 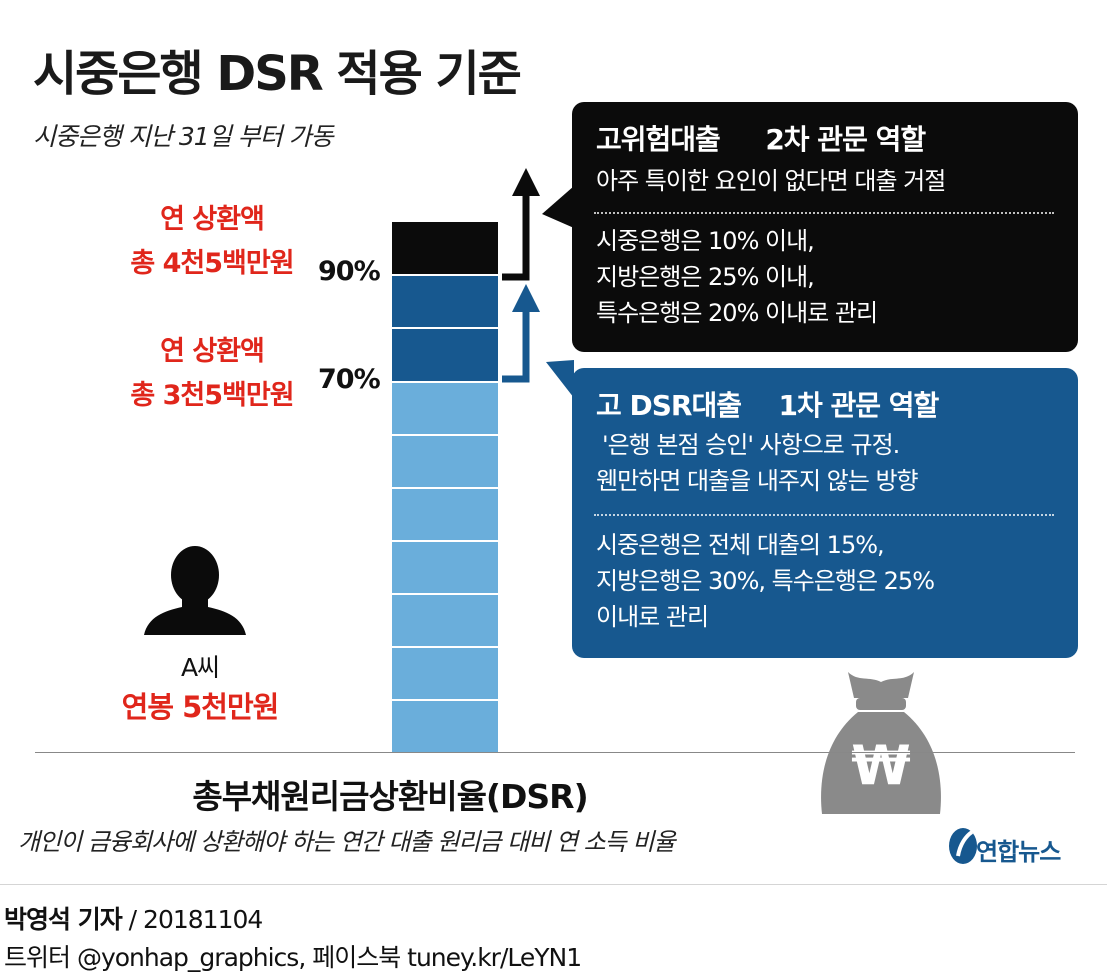 I want to click on money-bag-icon: ₩, so click(x=881, y=743).